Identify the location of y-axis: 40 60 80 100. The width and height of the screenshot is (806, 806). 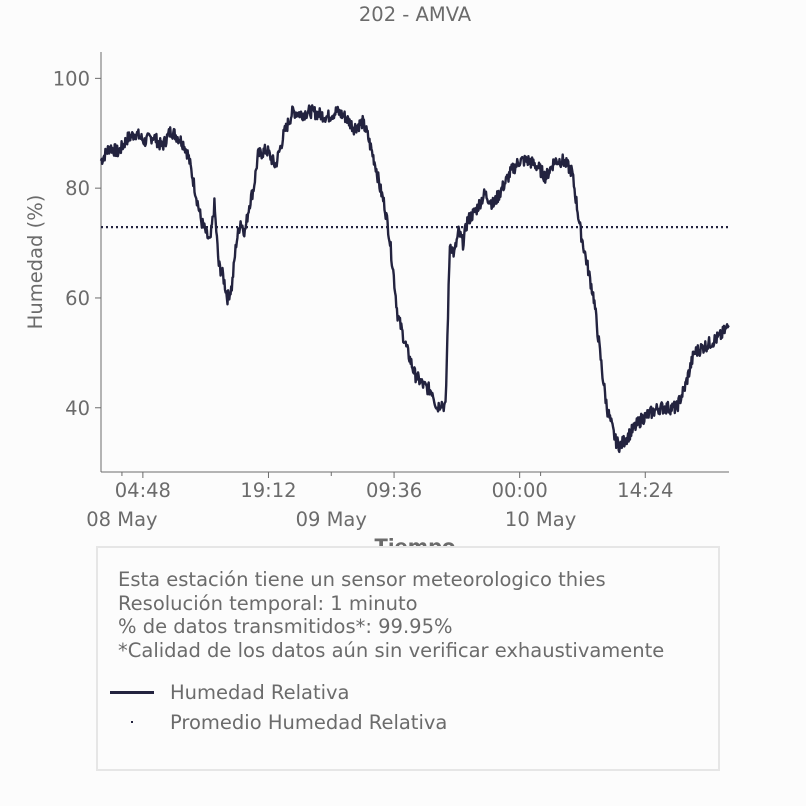
(77, 262).